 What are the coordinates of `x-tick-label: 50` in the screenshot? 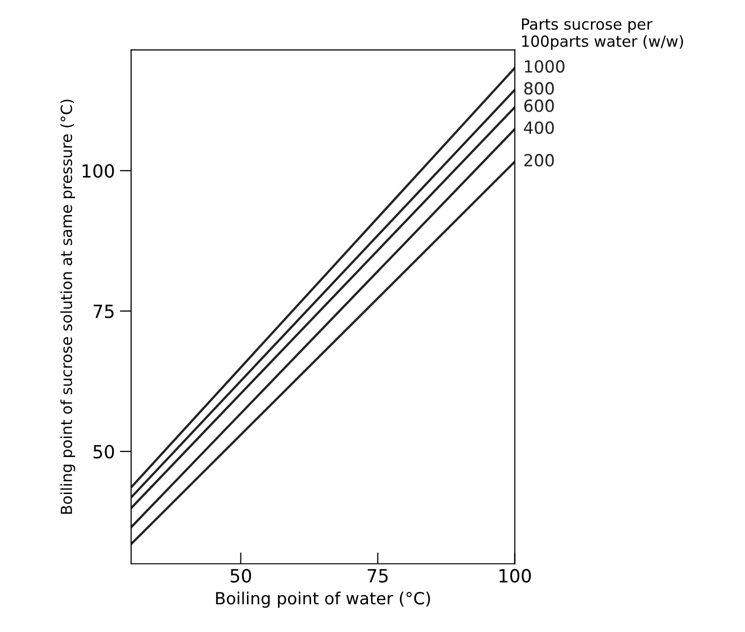 It's located at (241, 575).